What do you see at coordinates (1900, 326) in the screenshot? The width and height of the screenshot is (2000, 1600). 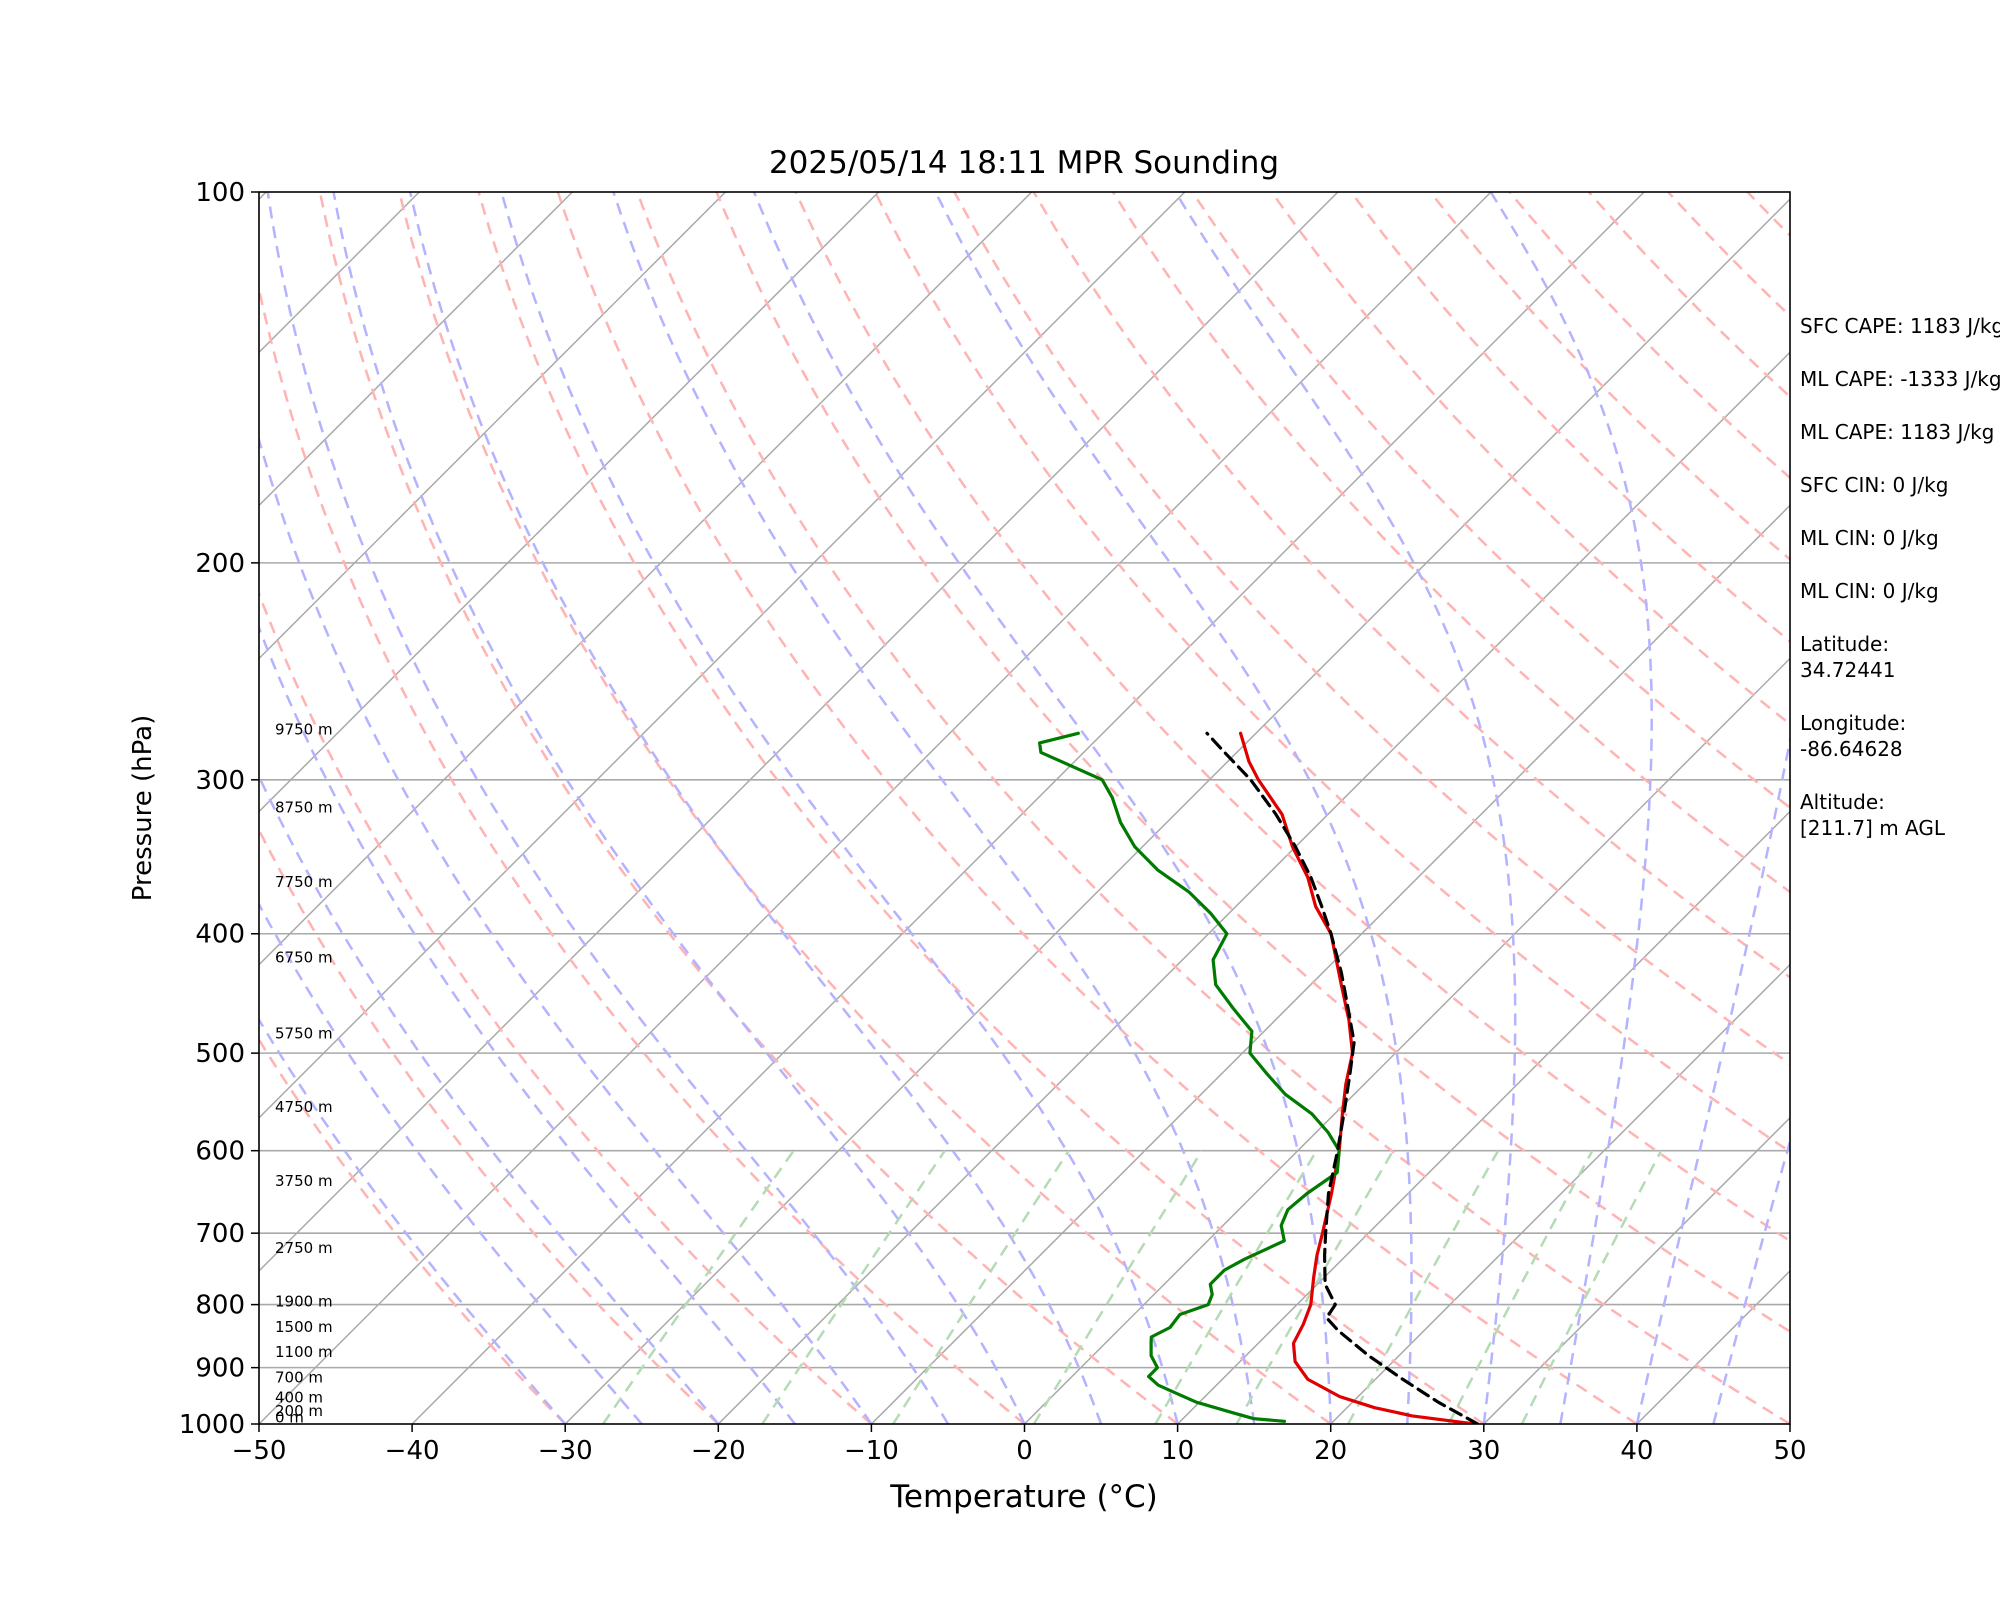 I see `sfc-cape-text: SFC CAPE: 1183 J/kg` at bounding box center [1900, 326].